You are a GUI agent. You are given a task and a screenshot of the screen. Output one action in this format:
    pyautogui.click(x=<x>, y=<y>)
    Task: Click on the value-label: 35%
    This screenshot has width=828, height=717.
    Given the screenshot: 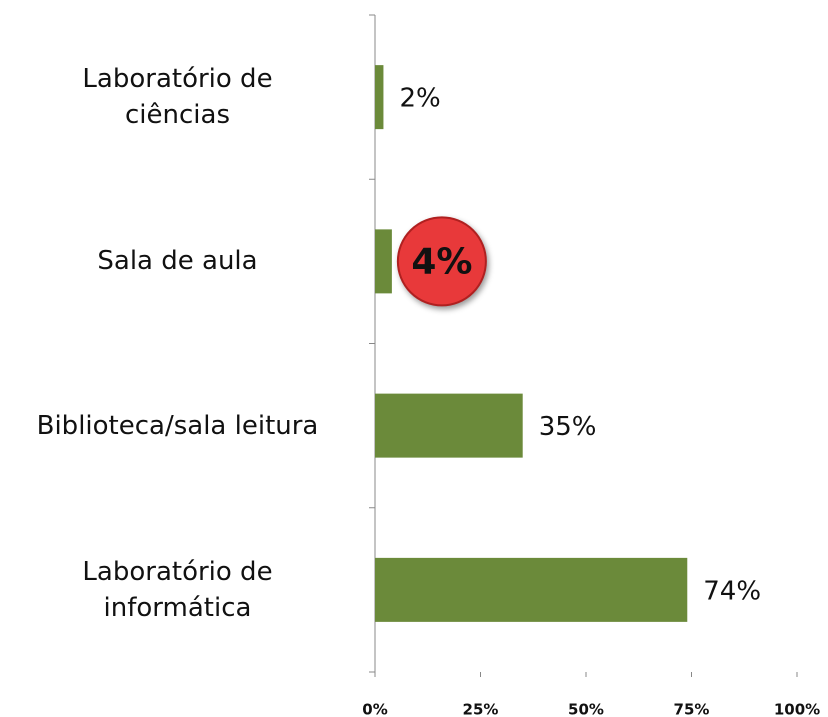 What is the action you would take?
    pyautogui.click(x=568, y=427)
    